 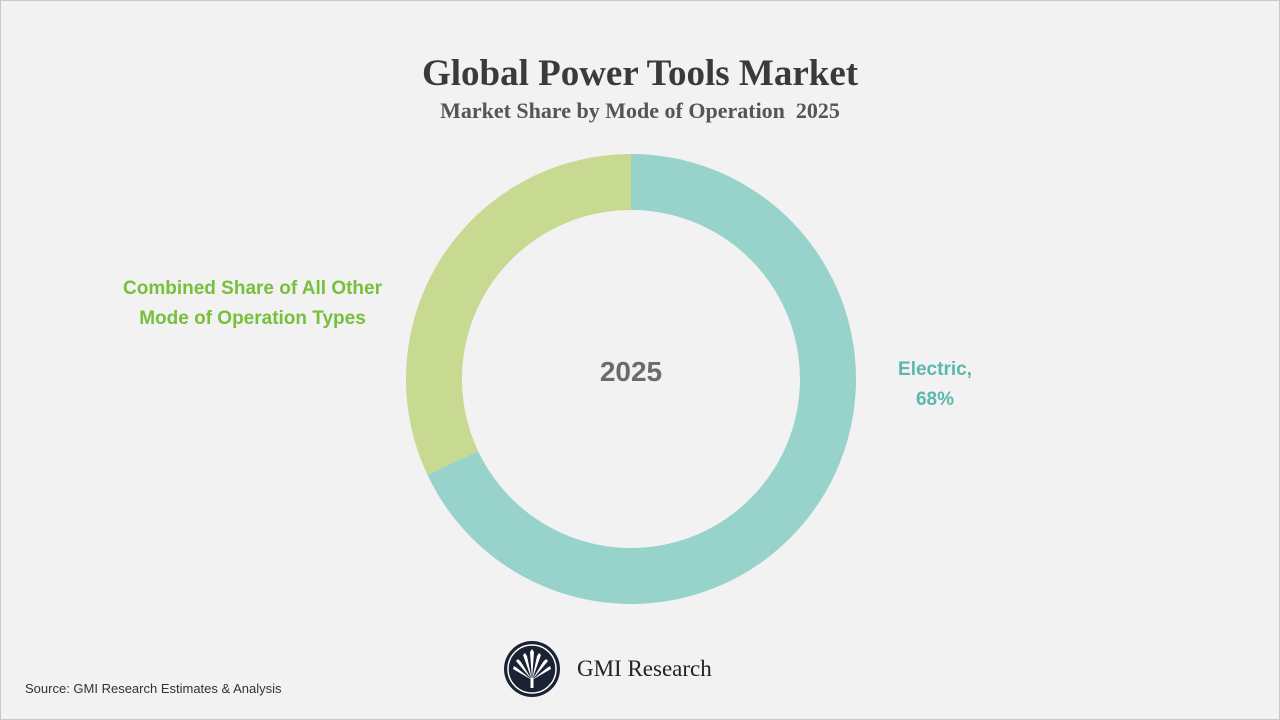 I want to click on slice-label-electric-value: 68%, so click(x=935, y=399).